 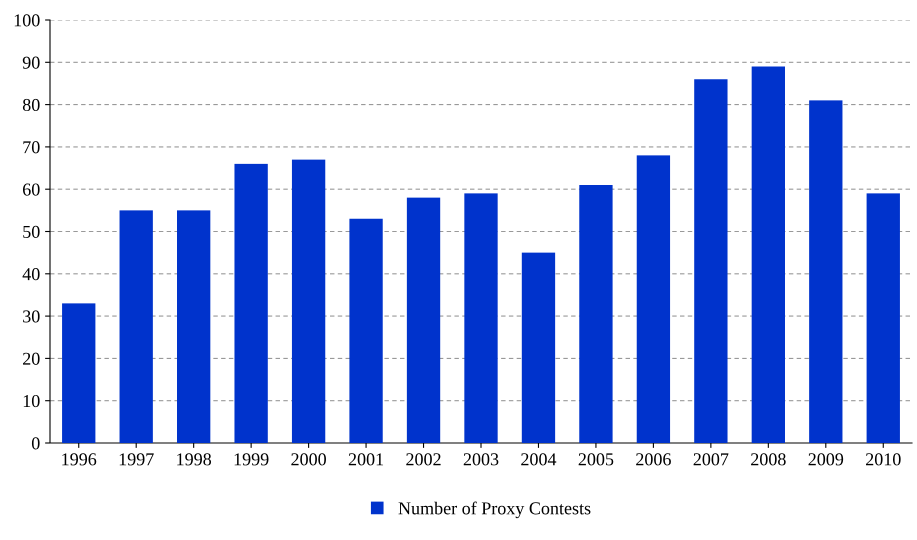 I want to click on legend-label: Number of Proxy Contests, so click(x=494, y=510).